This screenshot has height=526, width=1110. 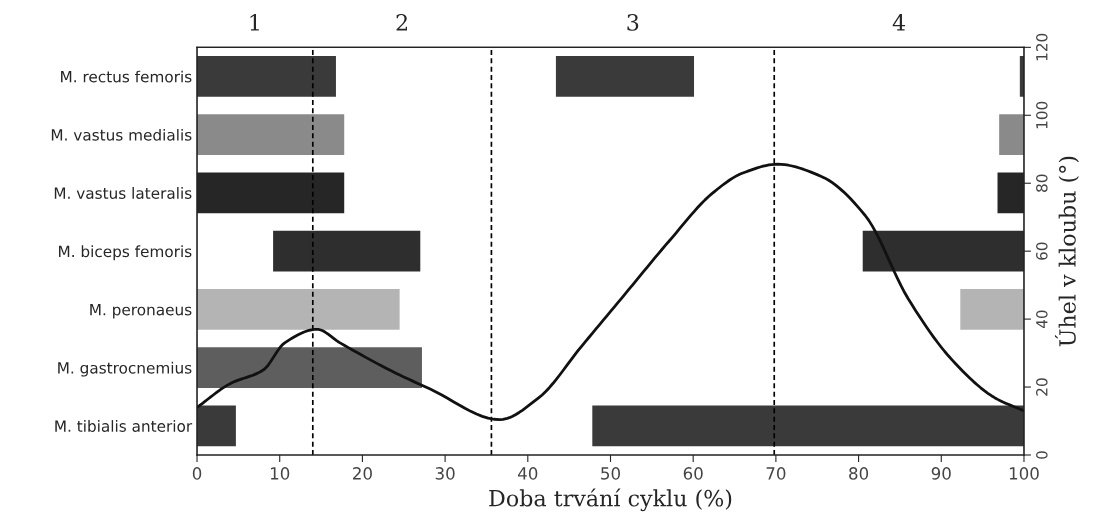 I want to click on x-tick-label: 70, so click(x=776, y=473).